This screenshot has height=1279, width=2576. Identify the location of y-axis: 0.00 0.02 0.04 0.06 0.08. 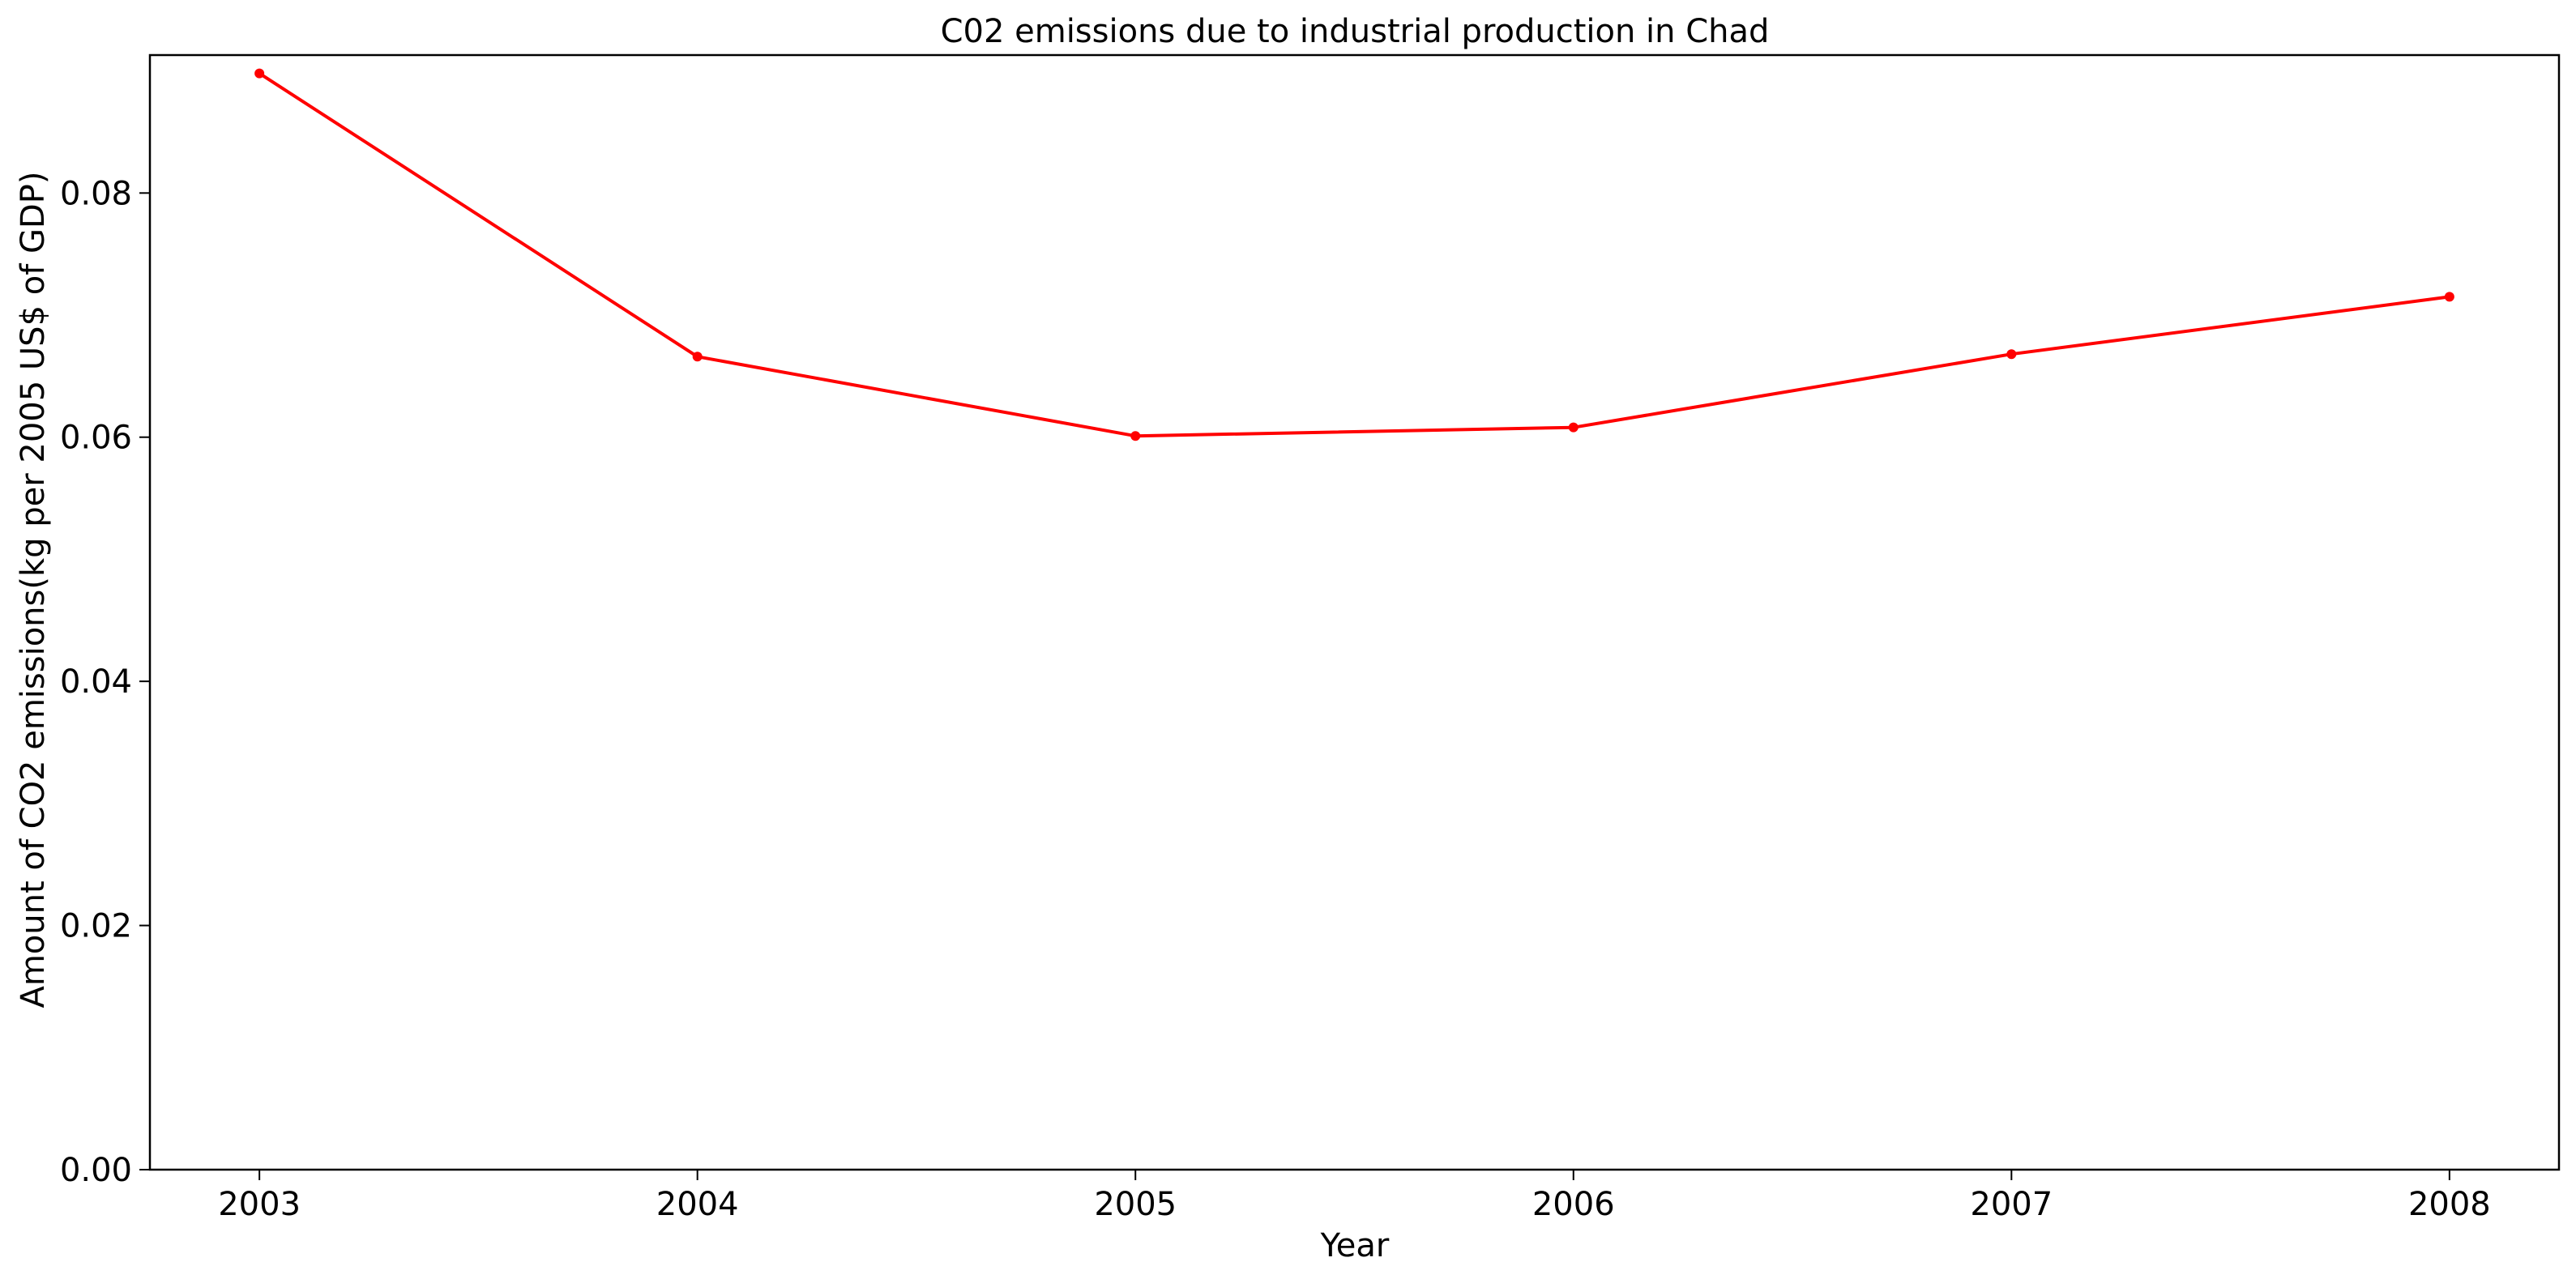
(105, 682).